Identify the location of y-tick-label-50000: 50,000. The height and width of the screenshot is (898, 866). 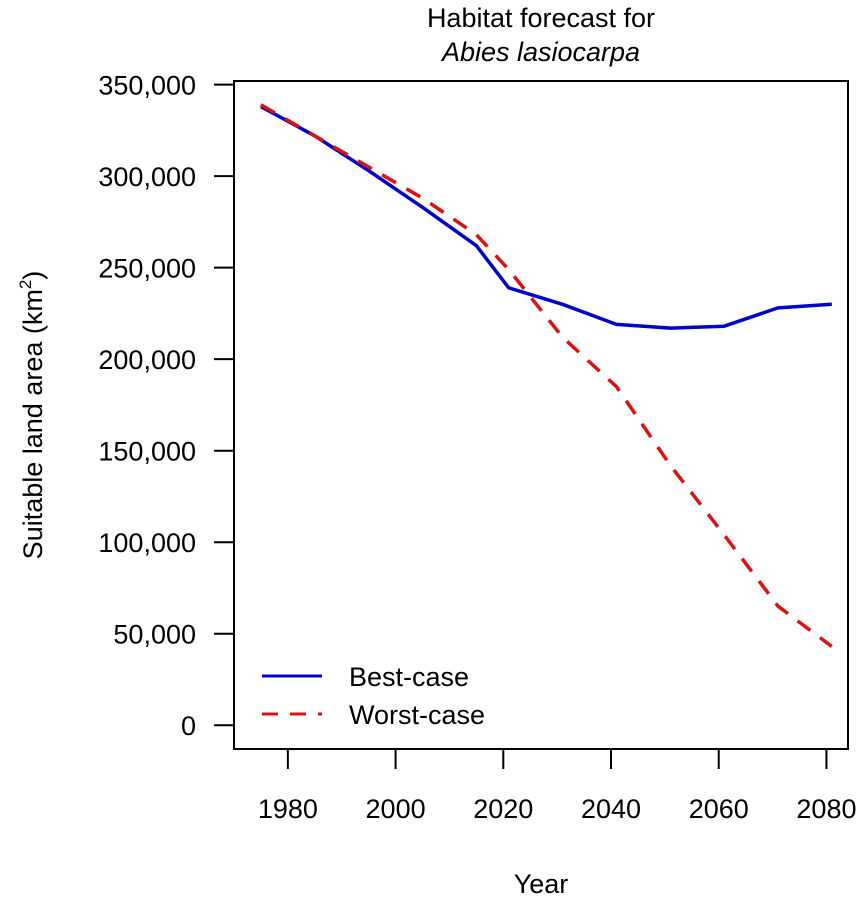
(154, 635).